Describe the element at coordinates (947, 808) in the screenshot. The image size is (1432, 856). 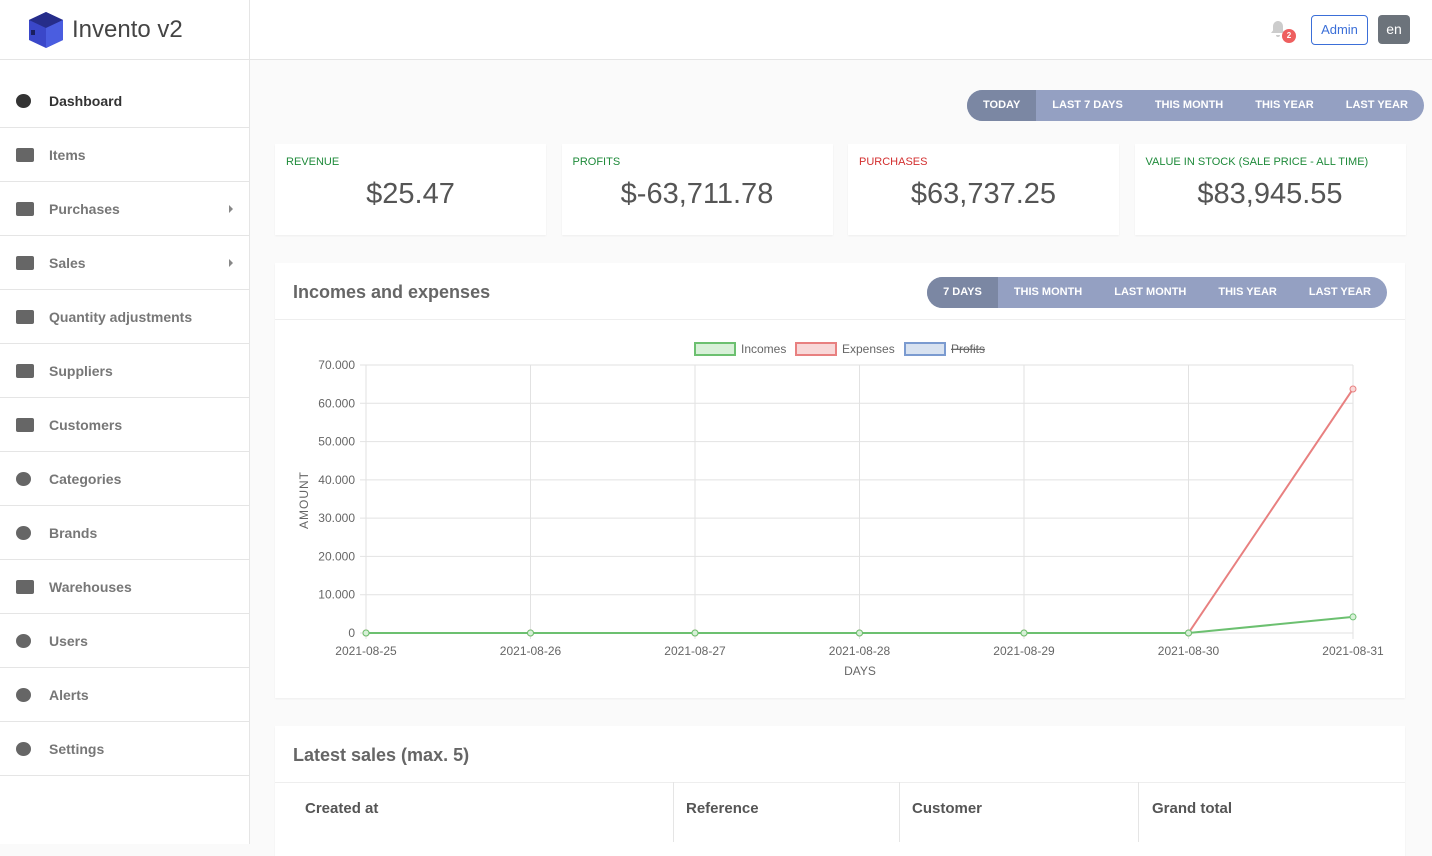
I see `column-header-customer: Customer` at that location.